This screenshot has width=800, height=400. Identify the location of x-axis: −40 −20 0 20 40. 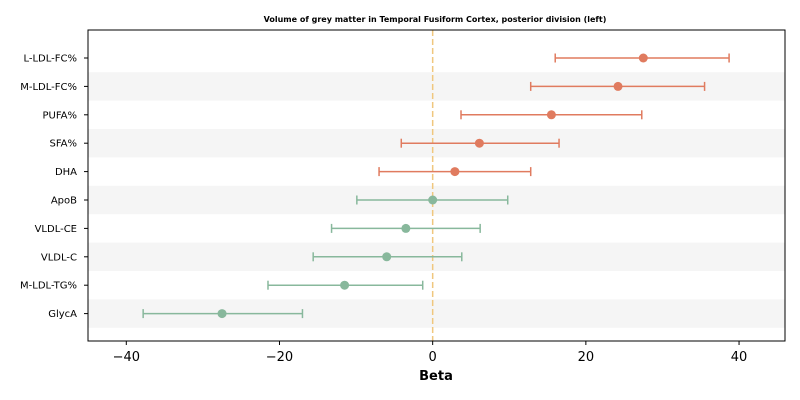
(430, 353).